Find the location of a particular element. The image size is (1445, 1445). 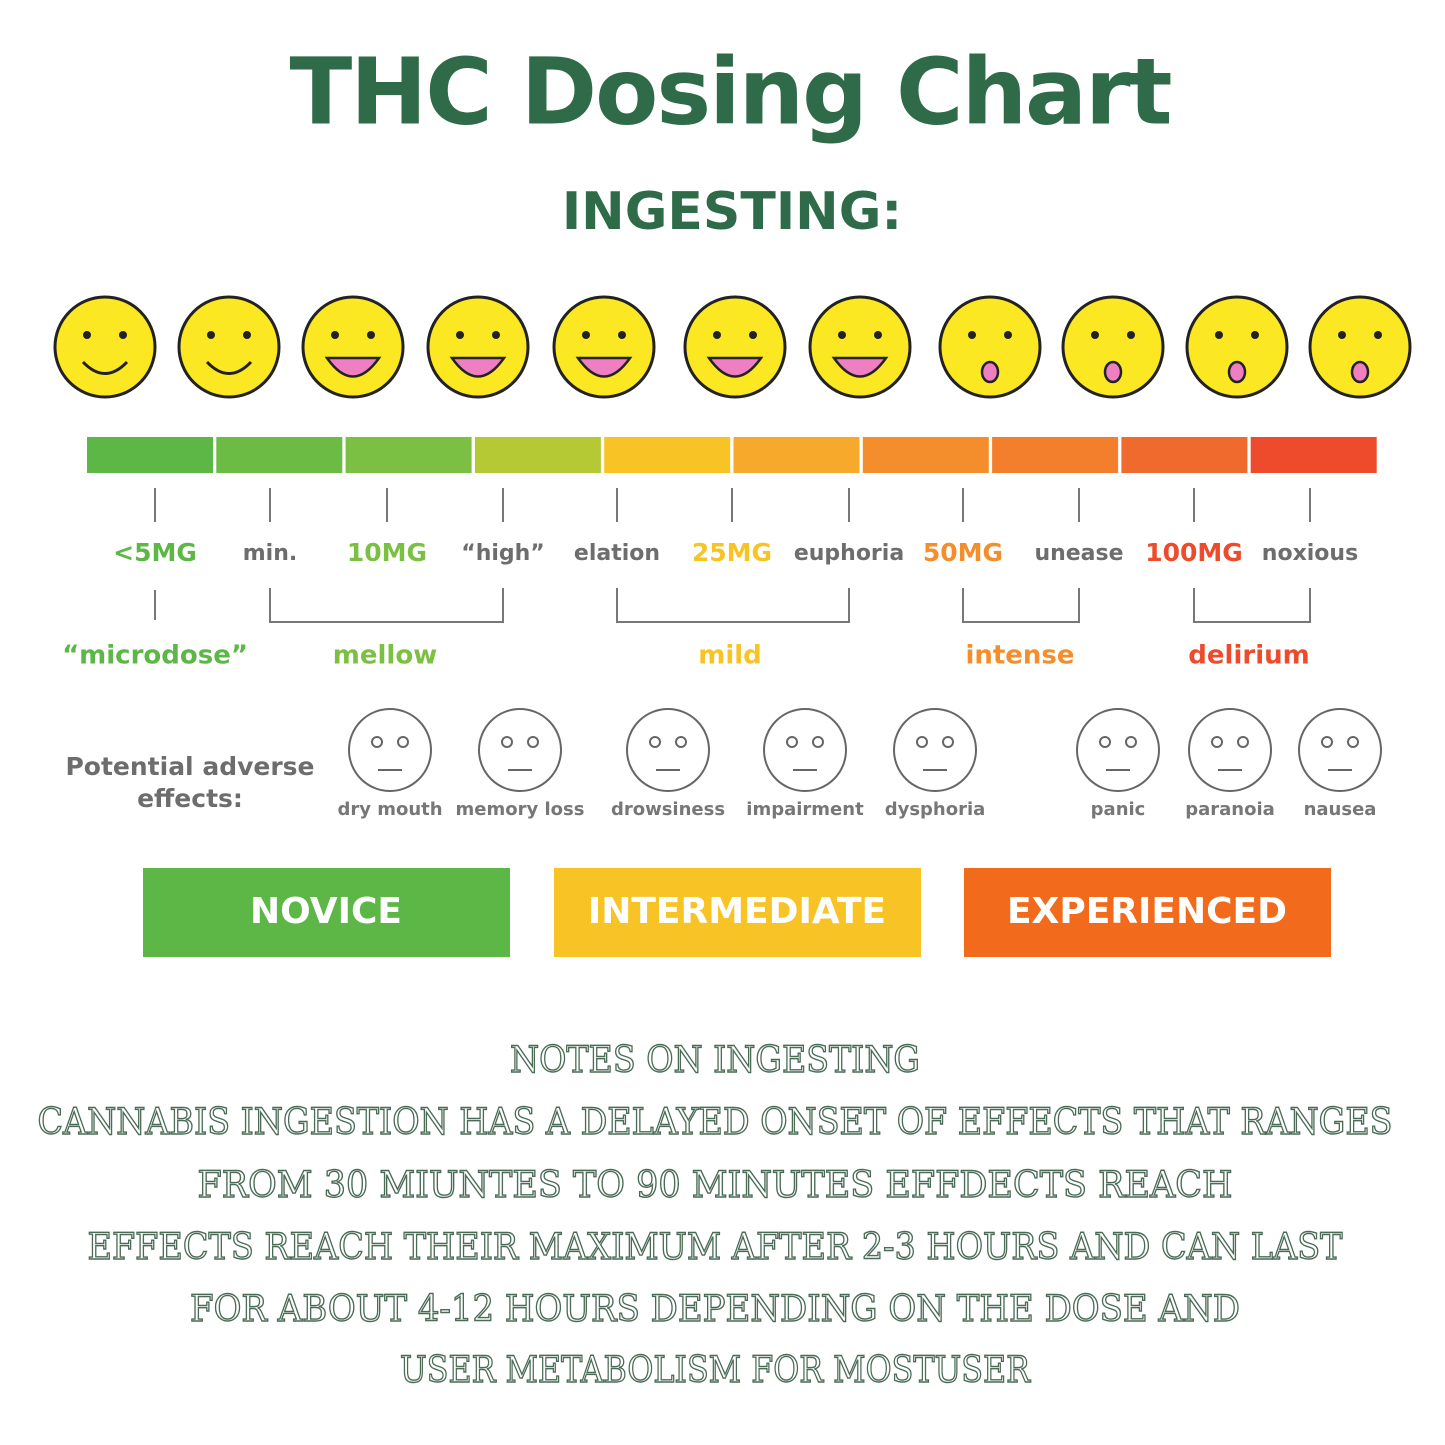

dose-label: 25MG is located at coordinates (732, 552).